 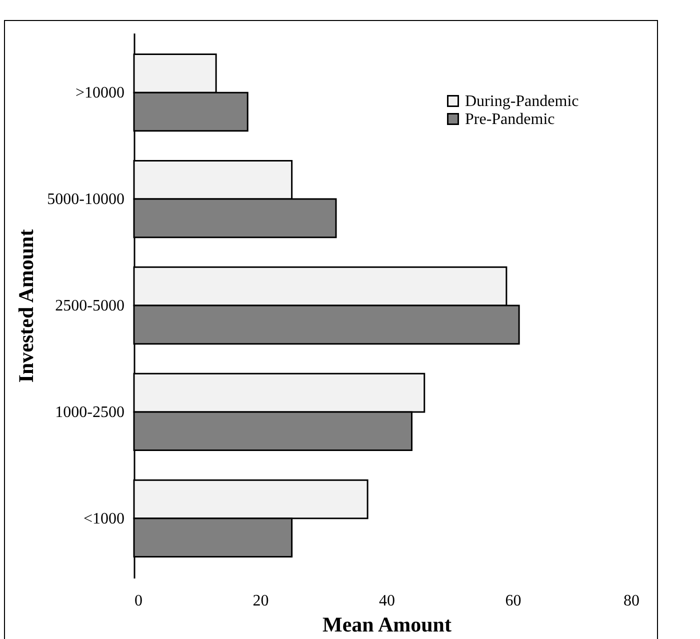 I want to click on x-tick-label: 0, so click(x=138, y=601).